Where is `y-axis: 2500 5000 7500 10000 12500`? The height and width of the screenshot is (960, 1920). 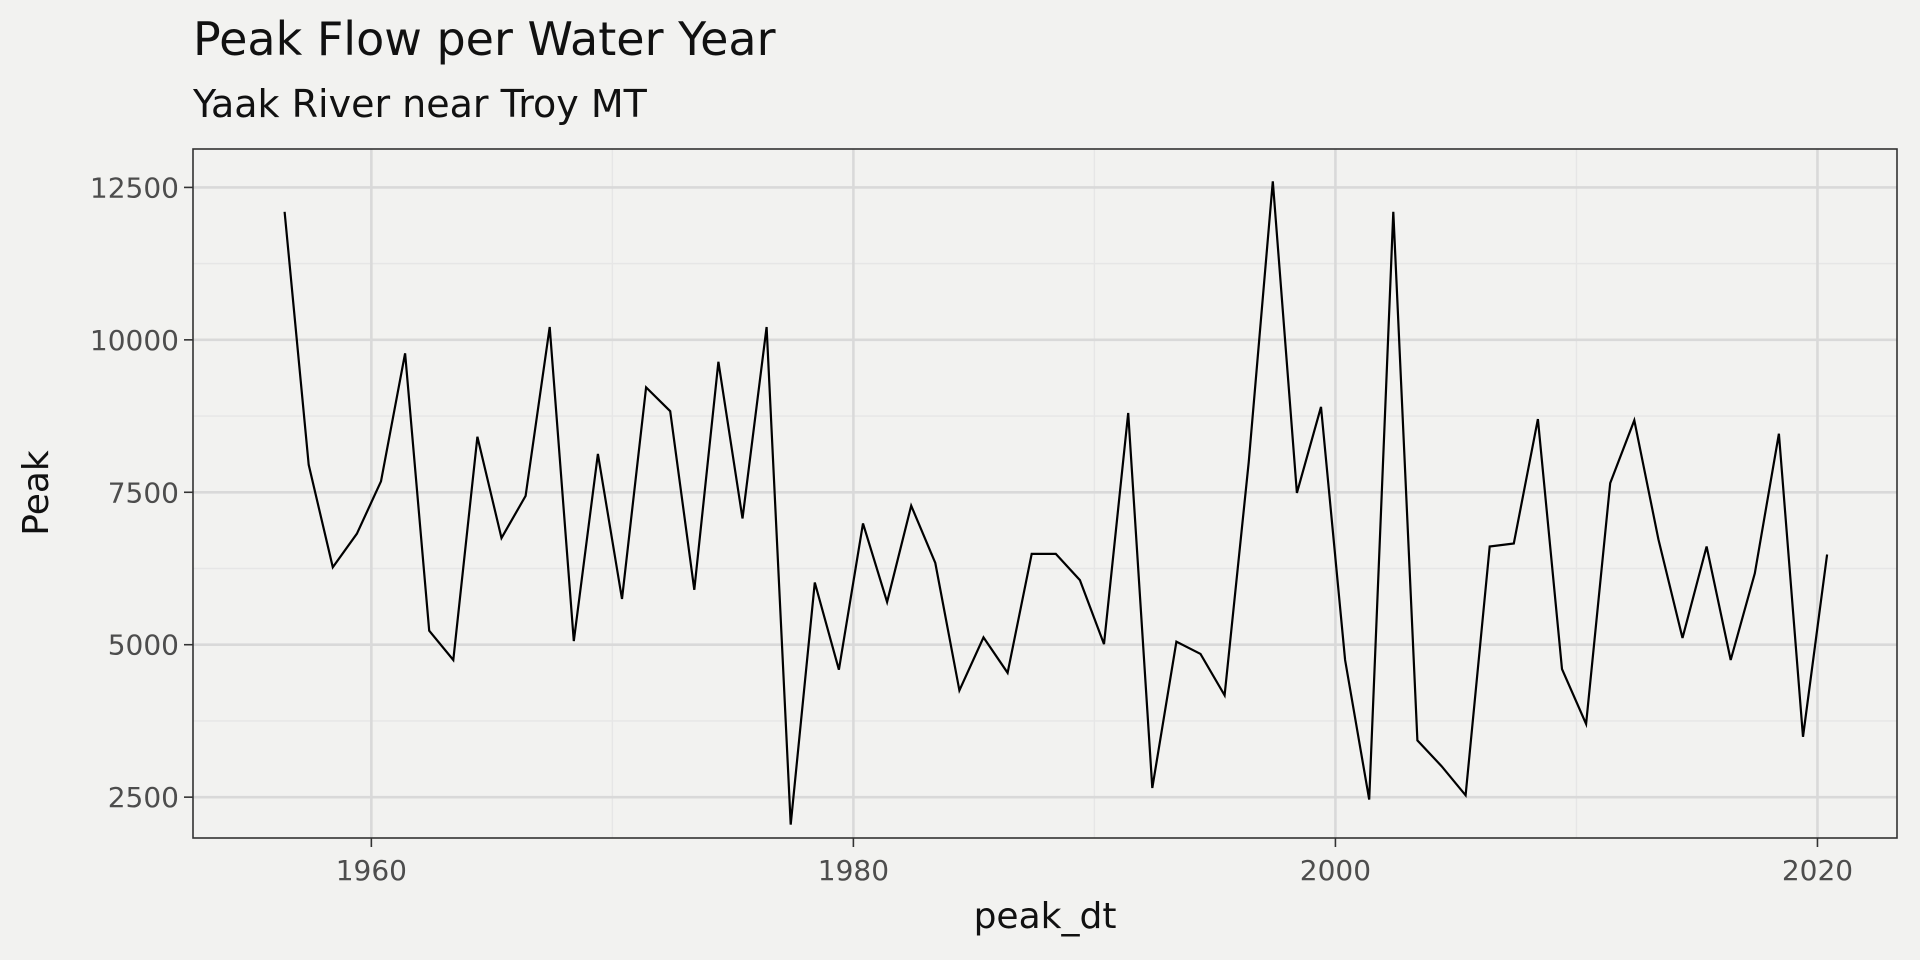
y-axis: 2500 5000 7500 10000 12500 is located at coordinates (141, 492).